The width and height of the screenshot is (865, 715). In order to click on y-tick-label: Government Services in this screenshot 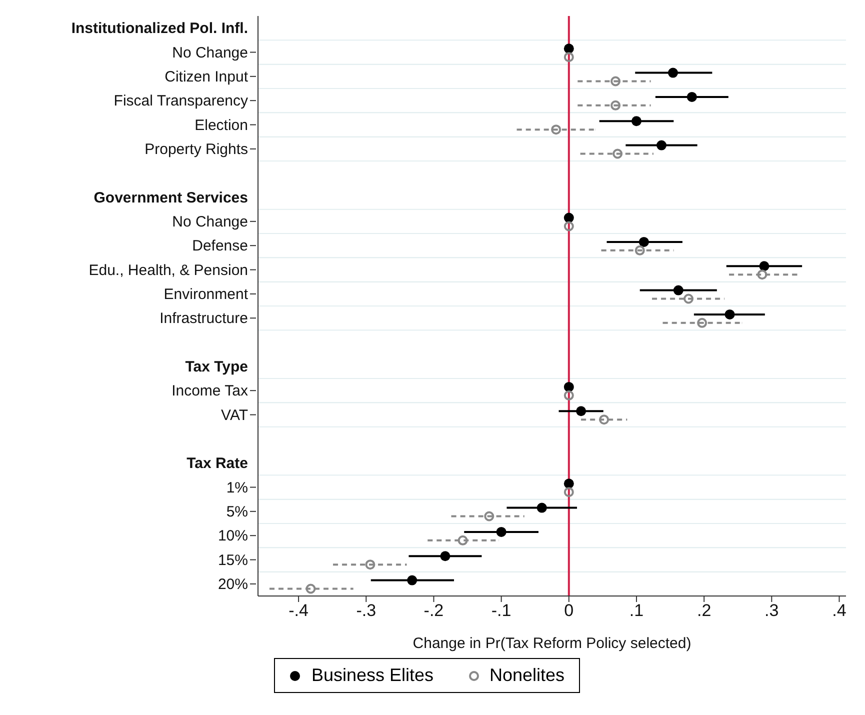, I will do `click(171, 197)`.